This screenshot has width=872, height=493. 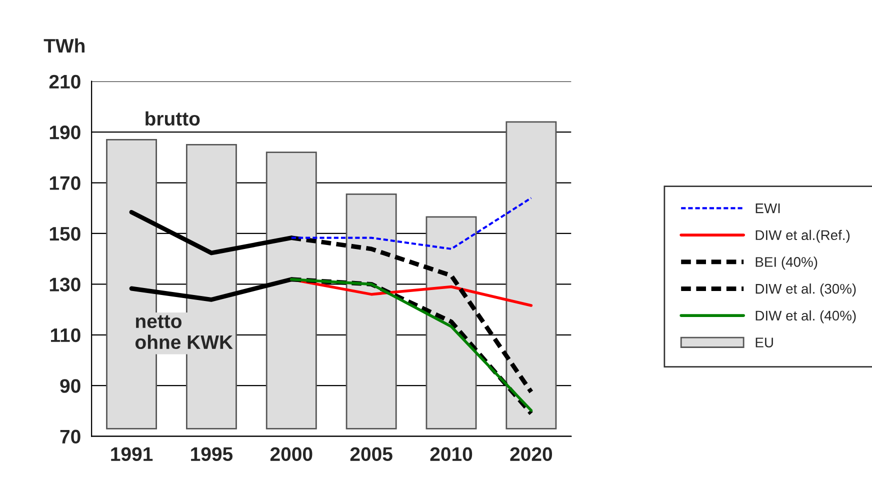 What do you see at coordinates (787, 263) in the screenshot?
I see `legend-label: BEI (40%)` at bounding box center [787, 263].